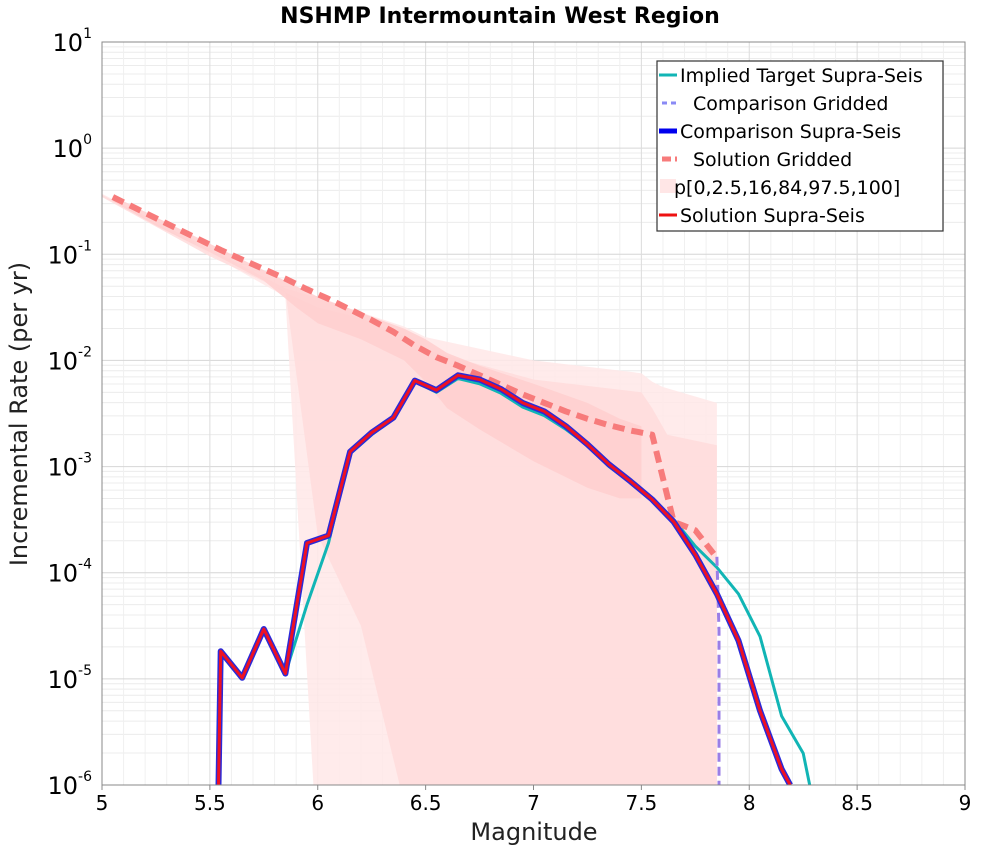  I want to click on series-comparison-gridded, so click(718, 670).